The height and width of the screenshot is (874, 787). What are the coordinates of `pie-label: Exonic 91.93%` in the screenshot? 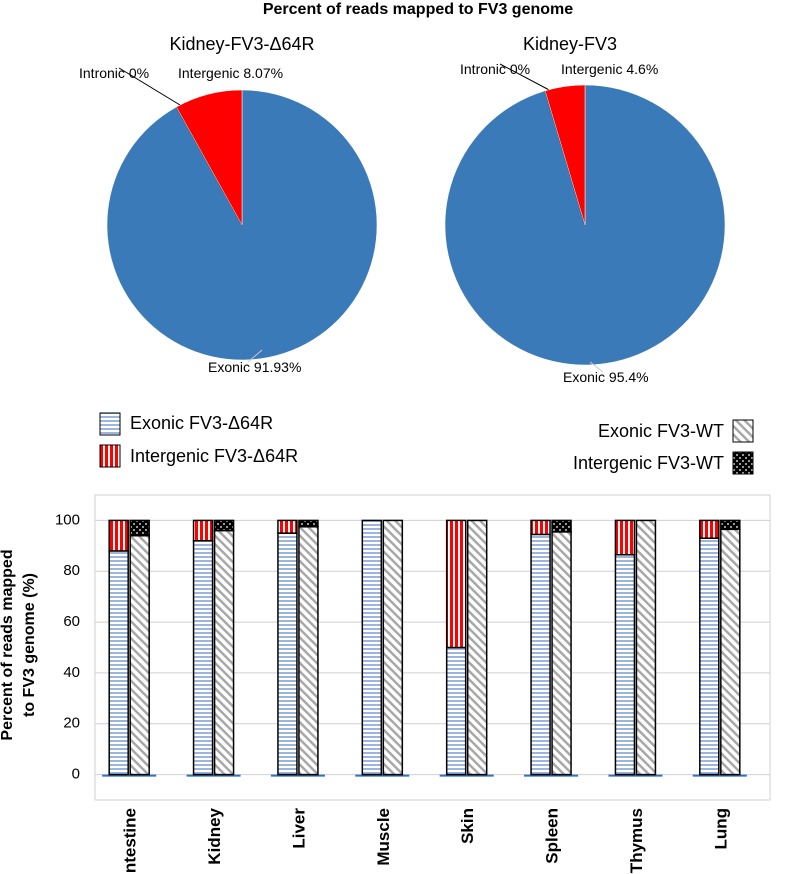 It's located at (254, 367).